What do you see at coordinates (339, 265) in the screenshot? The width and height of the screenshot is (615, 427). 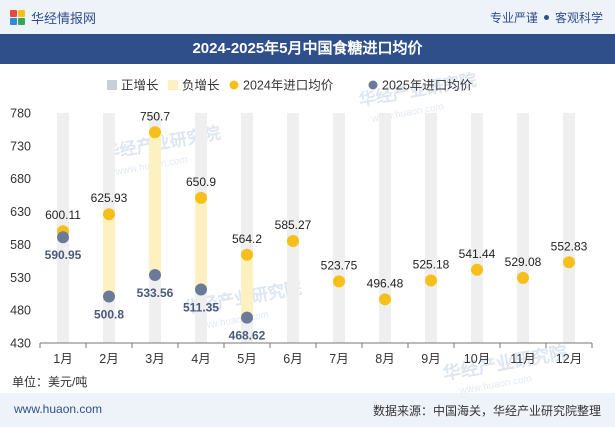 I see `data-label-2024: 523.75` at bounding box center [339, 265].